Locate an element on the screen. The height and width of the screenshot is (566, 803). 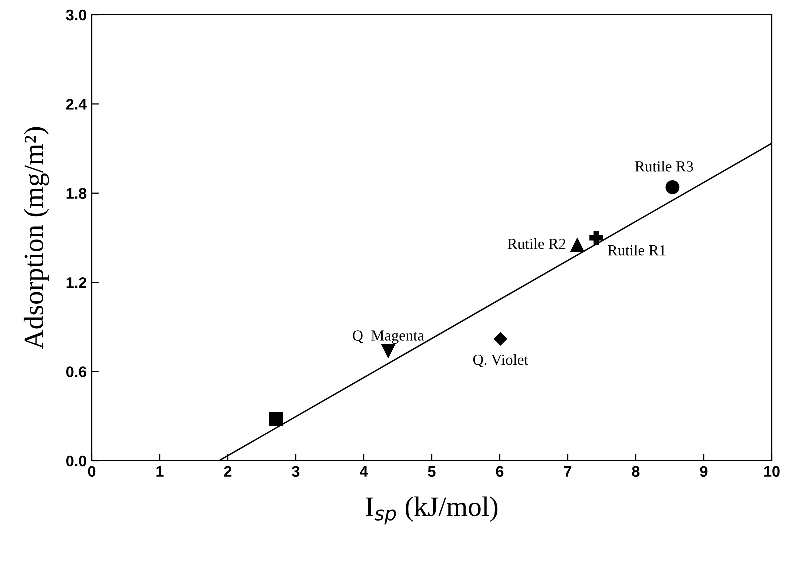
series-label: Rutile R1 is located at coordinates (637, 250).